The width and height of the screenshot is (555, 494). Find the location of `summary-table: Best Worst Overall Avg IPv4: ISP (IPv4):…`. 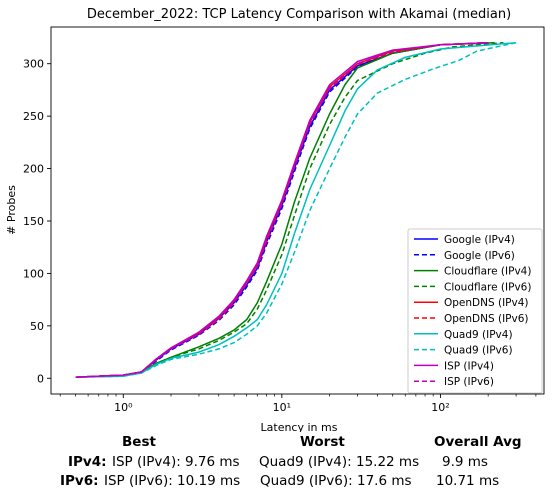

summary-table: Best Worst Overall Avg IPv4: ISP (IPv4):… is located at coordinates (277, 463).